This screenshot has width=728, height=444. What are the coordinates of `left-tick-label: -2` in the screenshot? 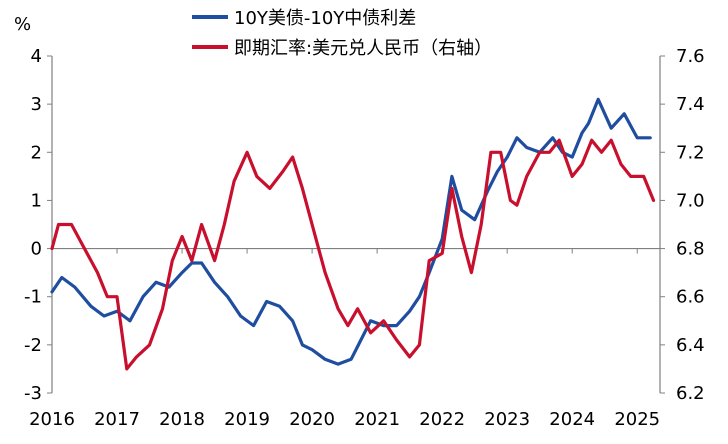 It's located at (33, 345).